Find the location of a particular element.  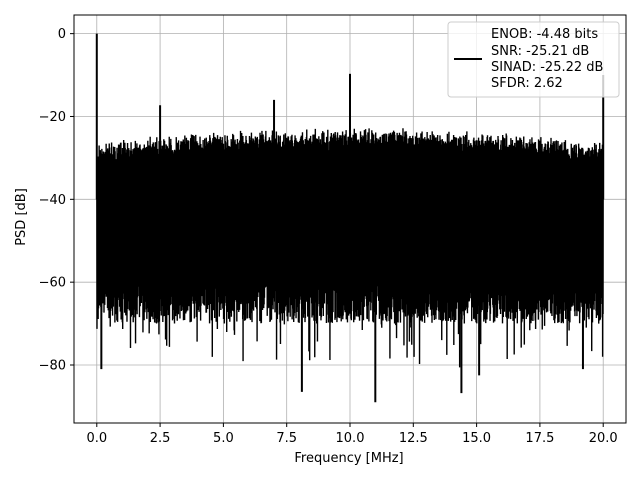

x-tick-label: 7.5 is located at coordinates (286, 438).